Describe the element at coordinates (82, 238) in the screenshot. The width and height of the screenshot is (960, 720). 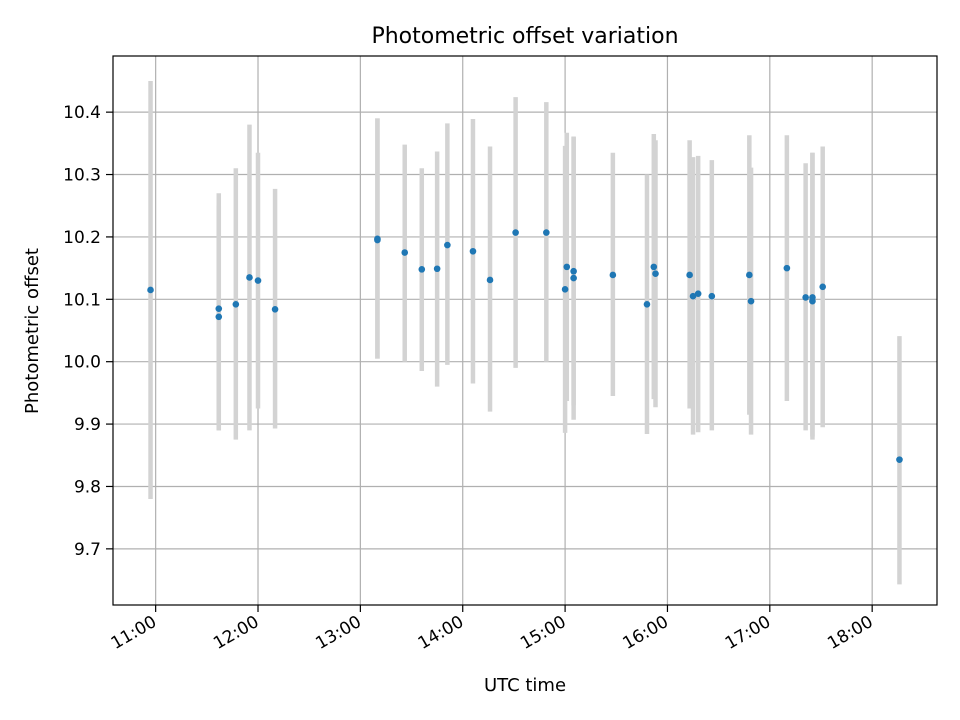
I see `y-tick-label: 10.2` at that location.